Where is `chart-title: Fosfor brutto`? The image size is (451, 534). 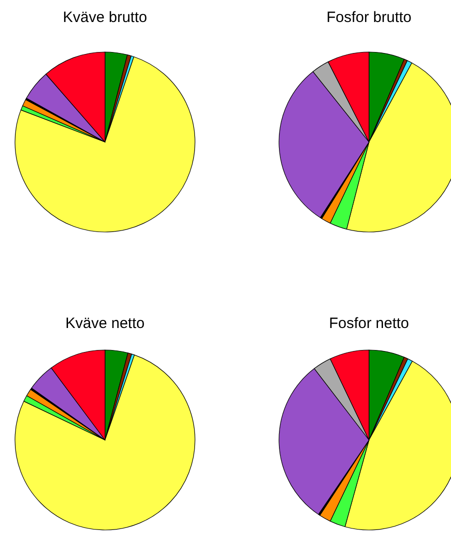
chart-title: Fosfor brutto is located at coordinates (369, 17).